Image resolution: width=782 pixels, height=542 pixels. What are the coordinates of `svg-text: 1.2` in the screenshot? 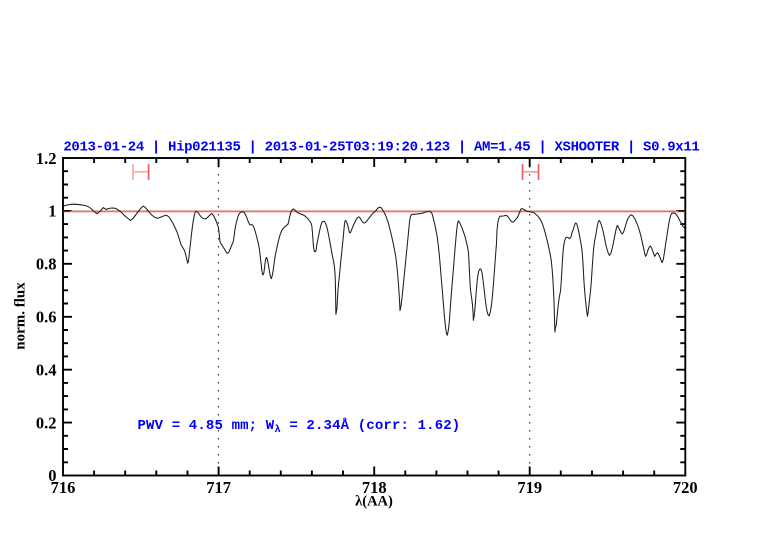 It's located at (46, 158).